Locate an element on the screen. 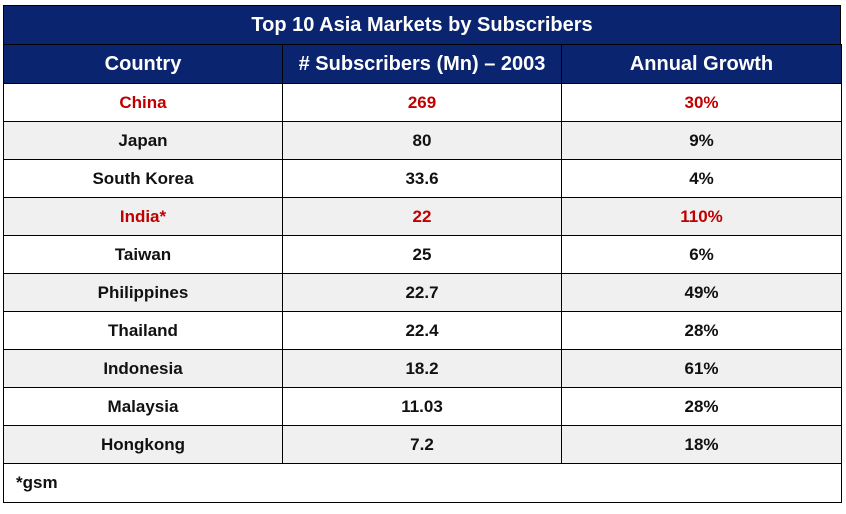  cell-subscribers: 33.6 is located at coordinates (422, 178).